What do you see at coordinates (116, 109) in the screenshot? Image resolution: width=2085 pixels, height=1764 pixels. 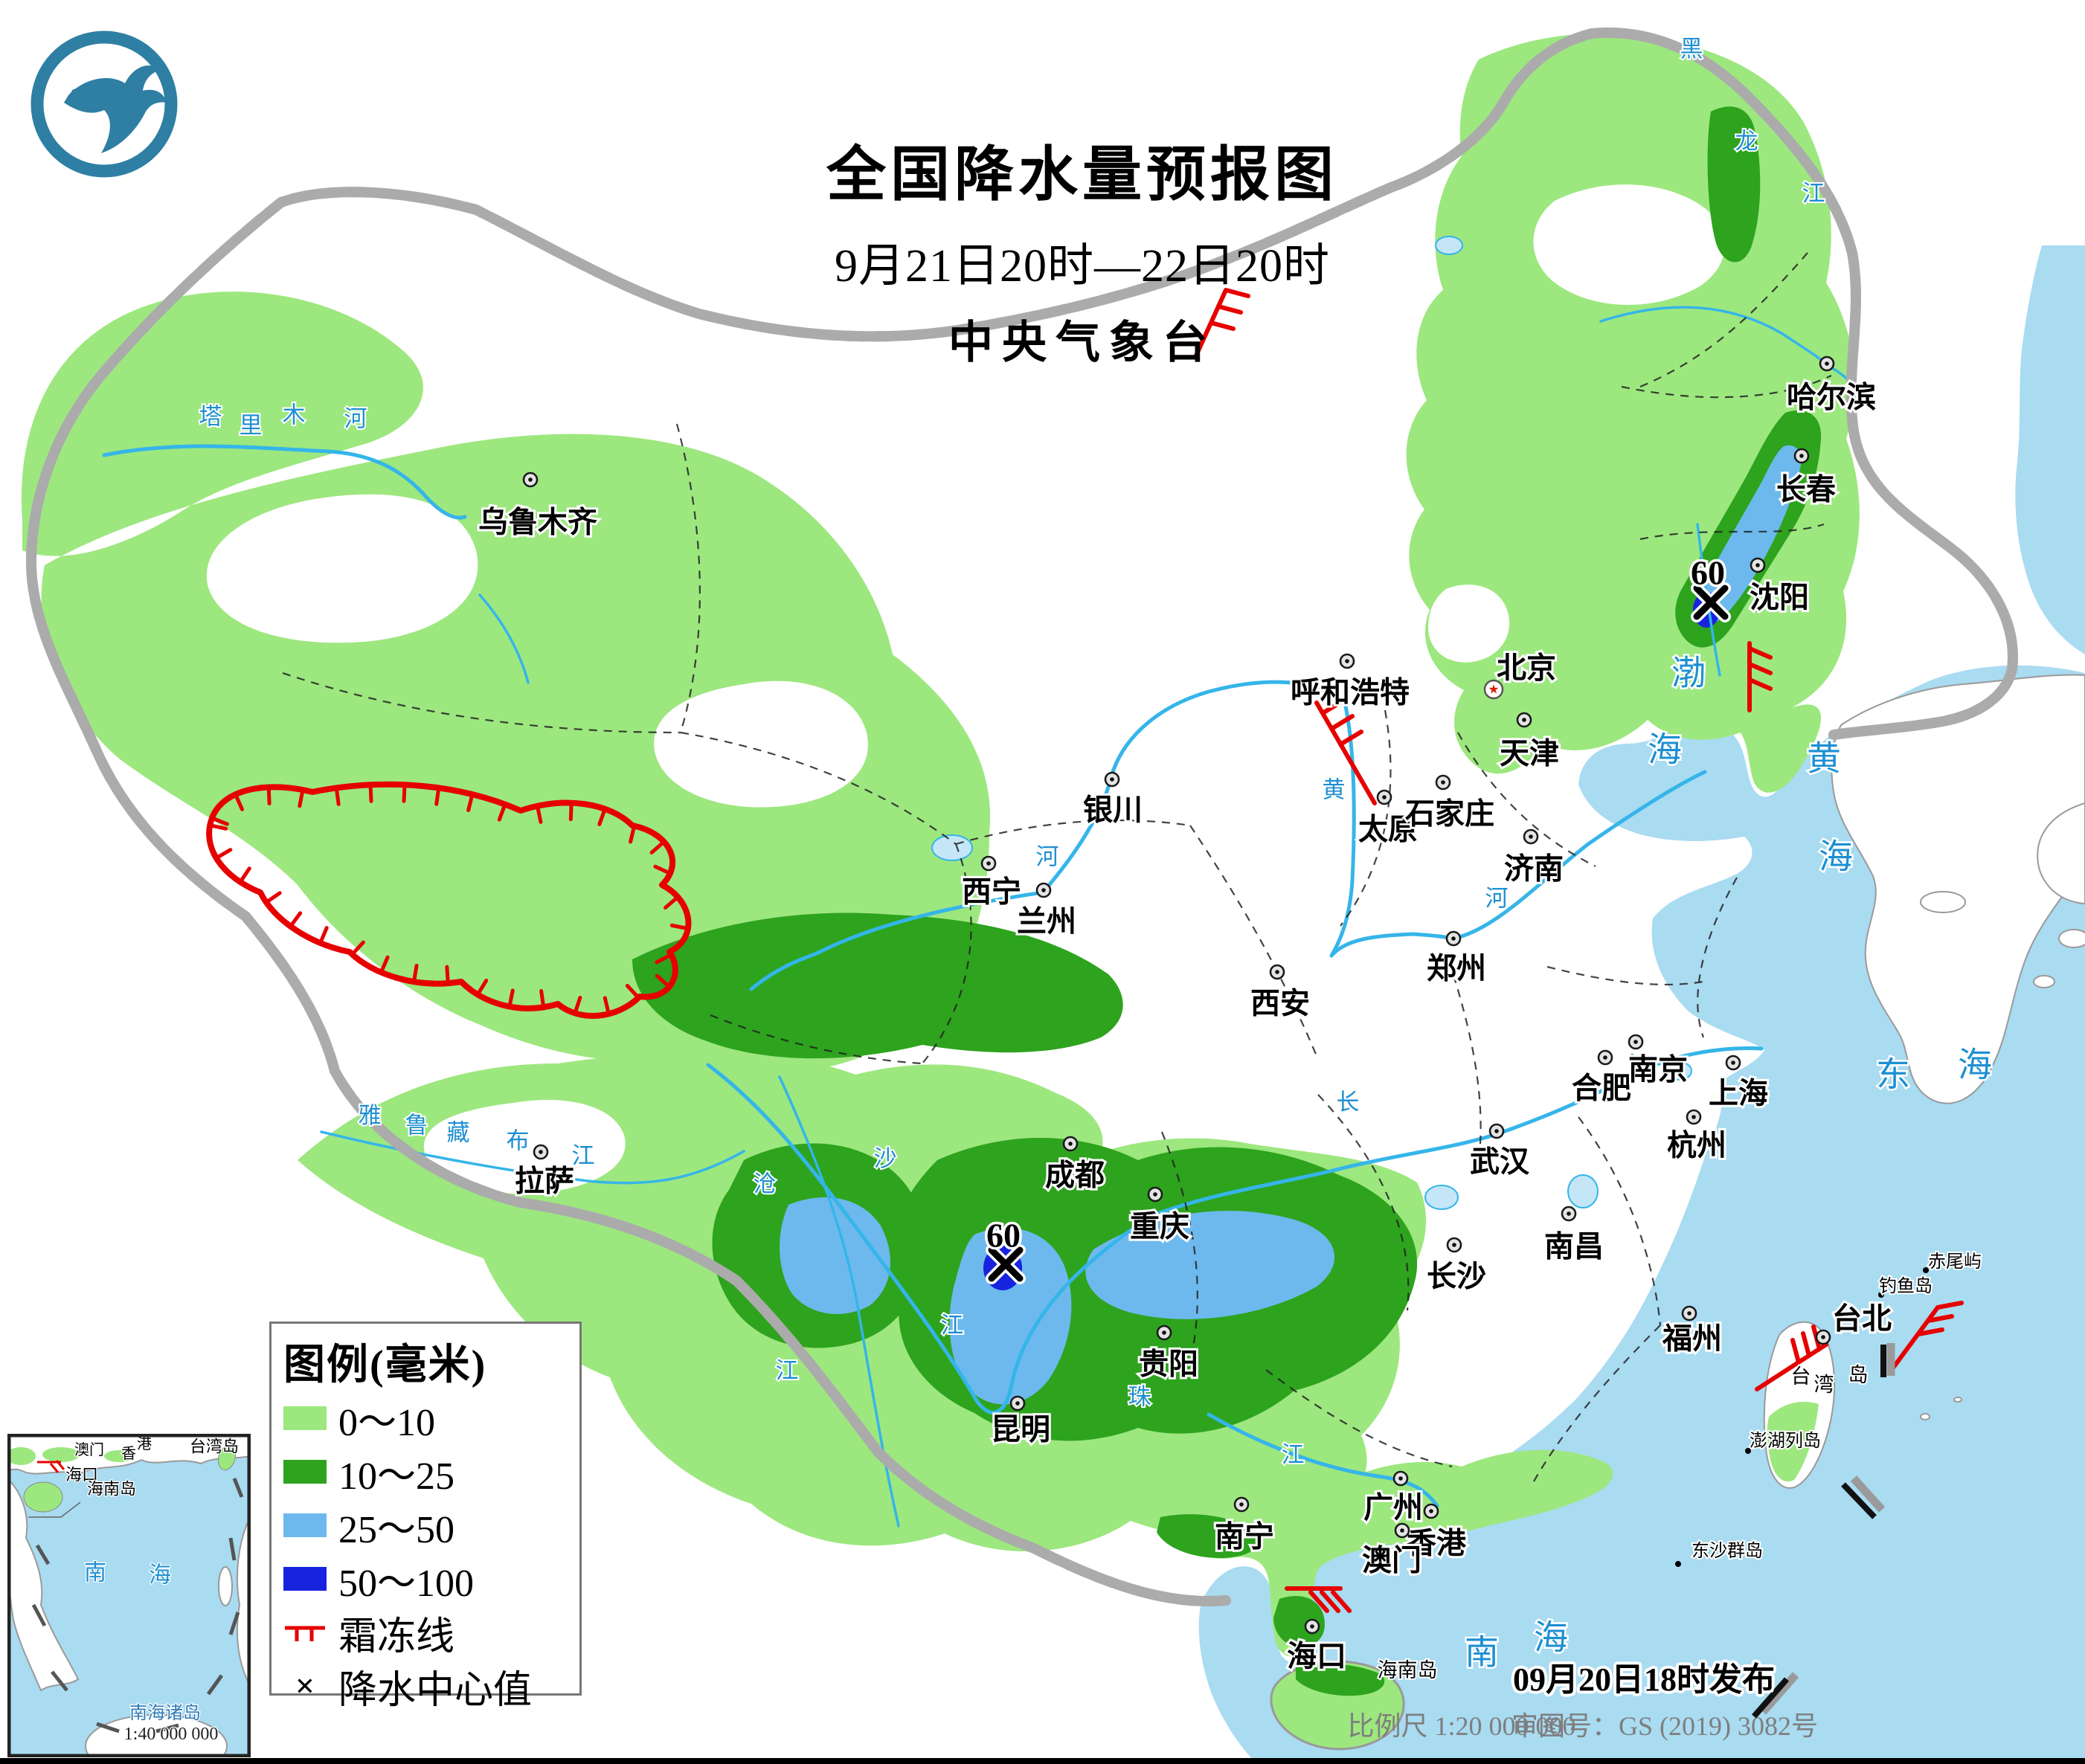 I see `logo-dragon-swirl` at bounding box center [116, 109].